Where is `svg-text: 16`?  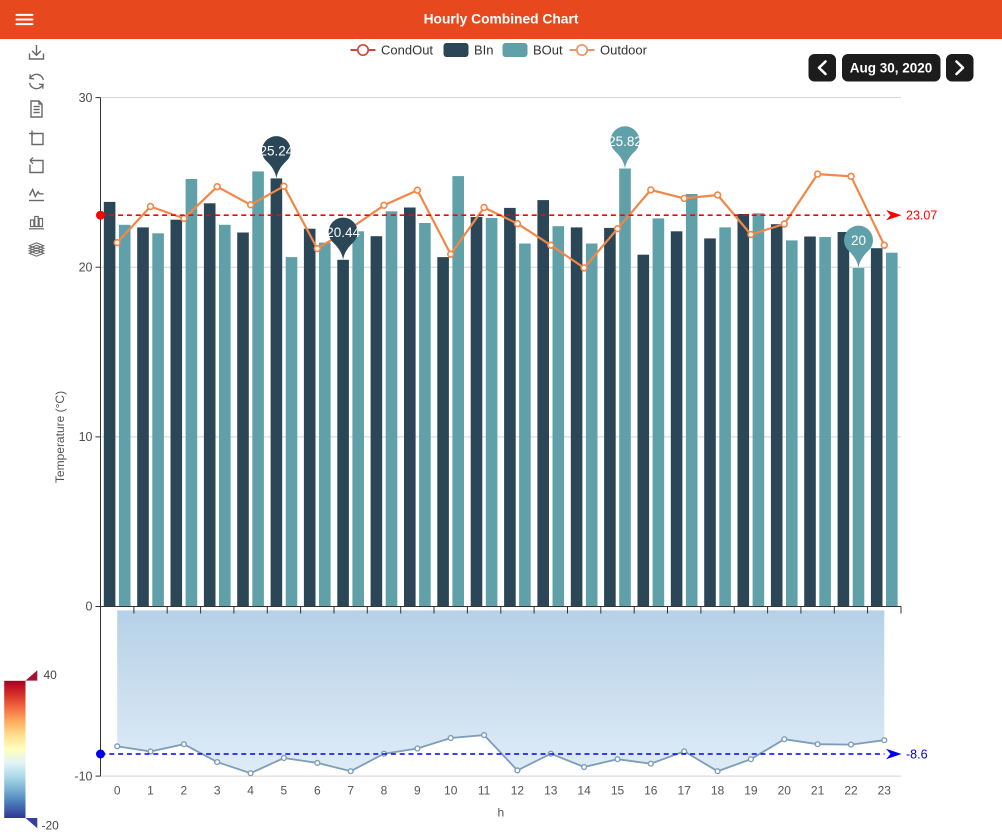
svg-text: 16 is located at coordinates (651, 791).